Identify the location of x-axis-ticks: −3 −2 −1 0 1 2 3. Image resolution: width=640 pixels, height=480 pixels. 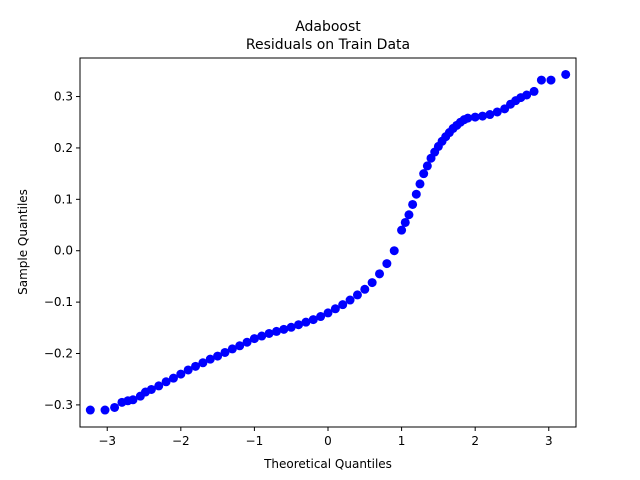
(325, 437).